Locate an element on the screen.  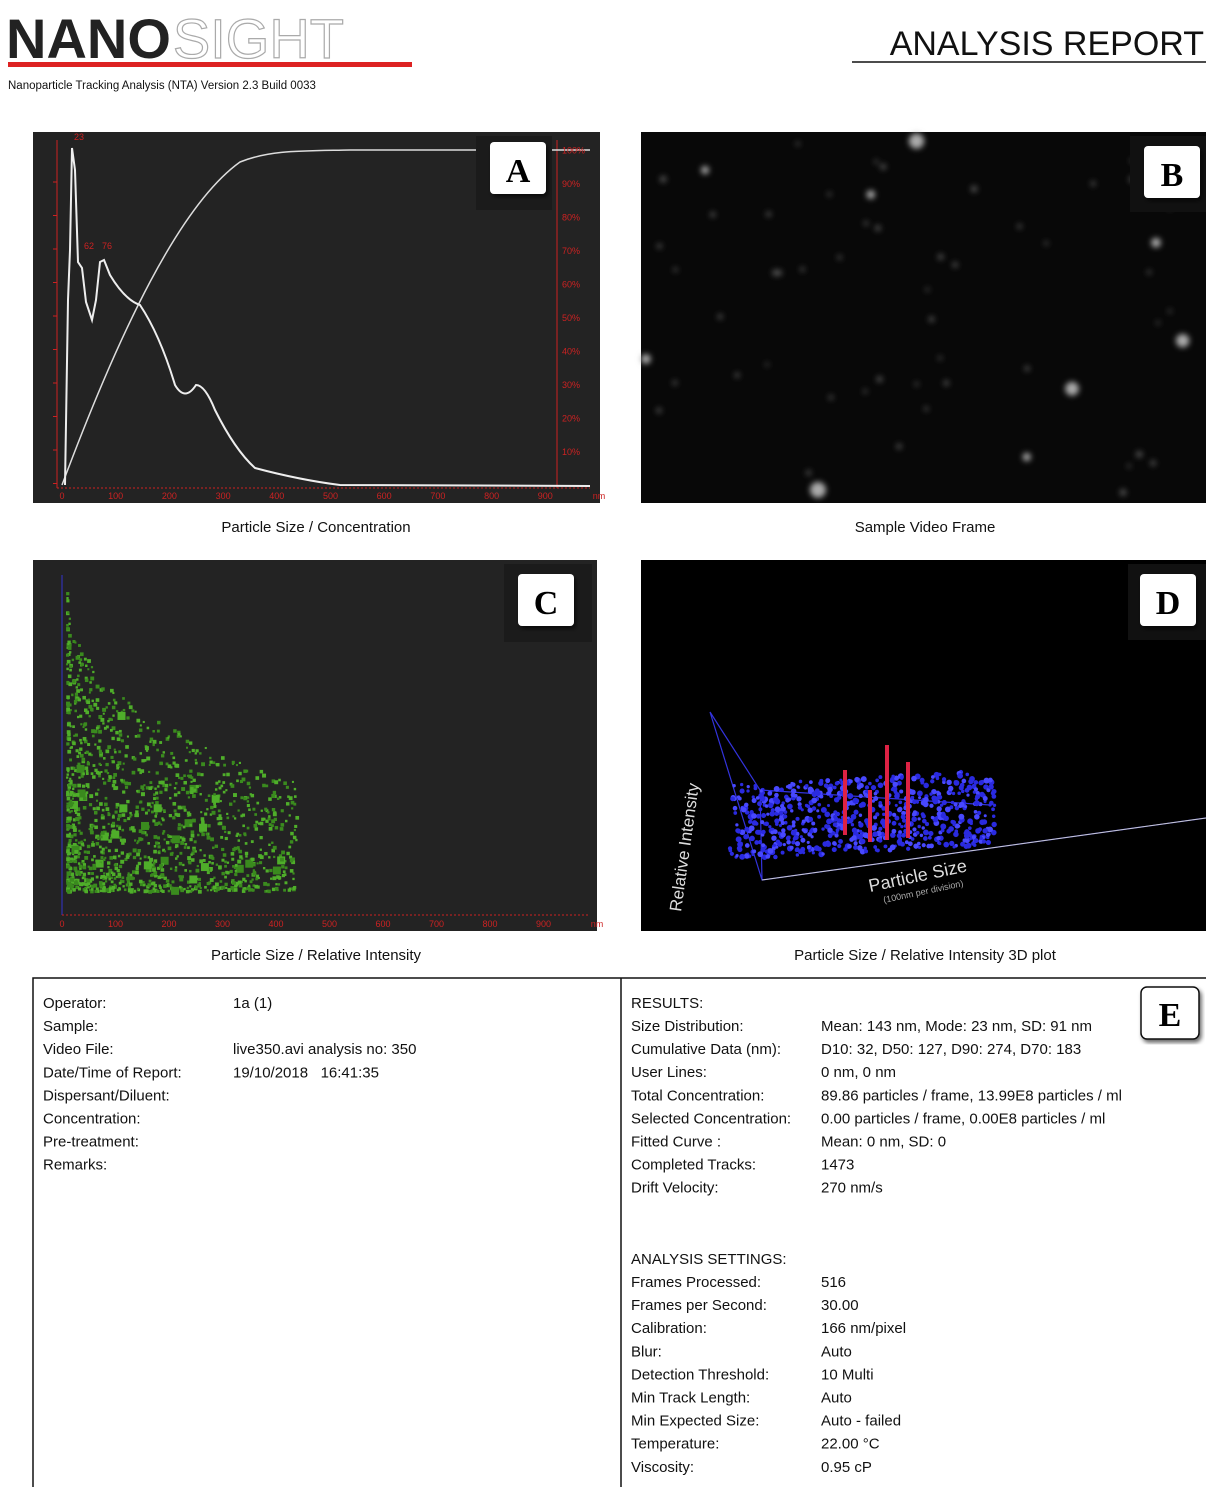
field-label: Viscosity: is located at coordinates (662, 1467).